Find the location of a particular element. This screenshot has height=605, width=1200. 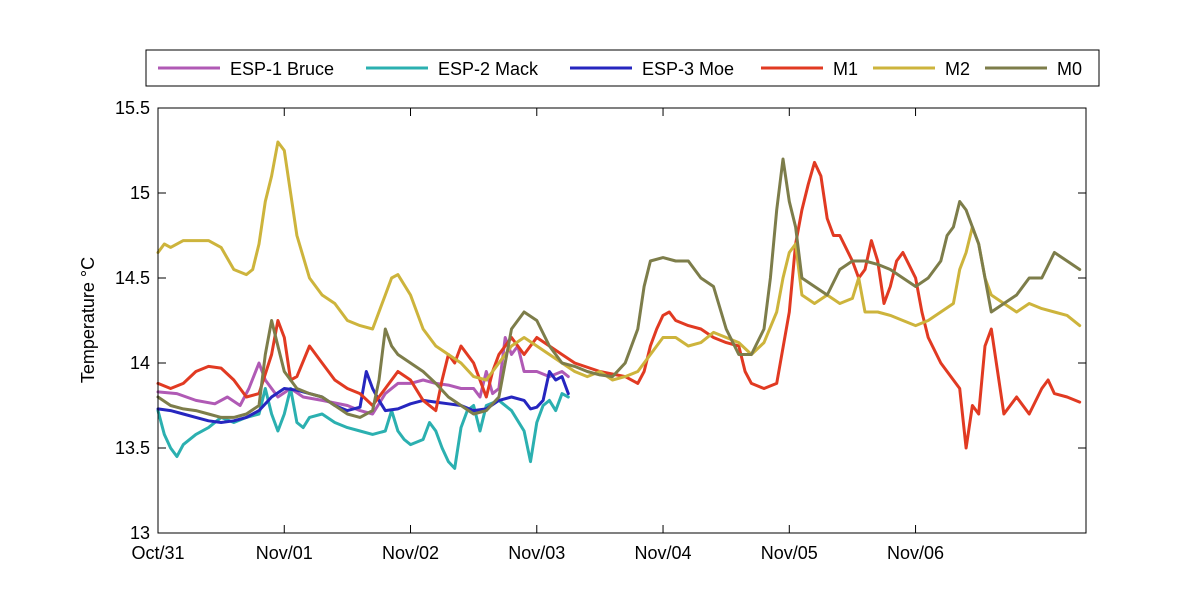

legend-label-2: ESP-3 Moe is located at coordinates (688, 69).